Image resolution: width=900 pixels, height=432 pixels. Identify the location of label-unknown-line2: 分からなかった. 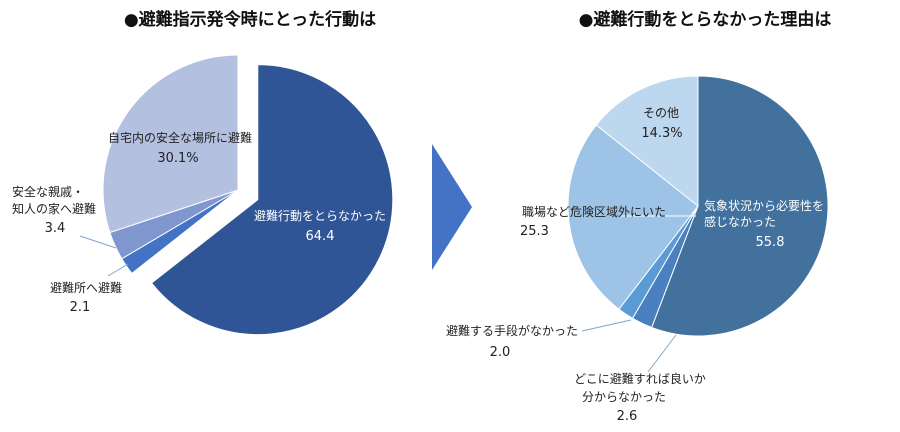
(624, 397).